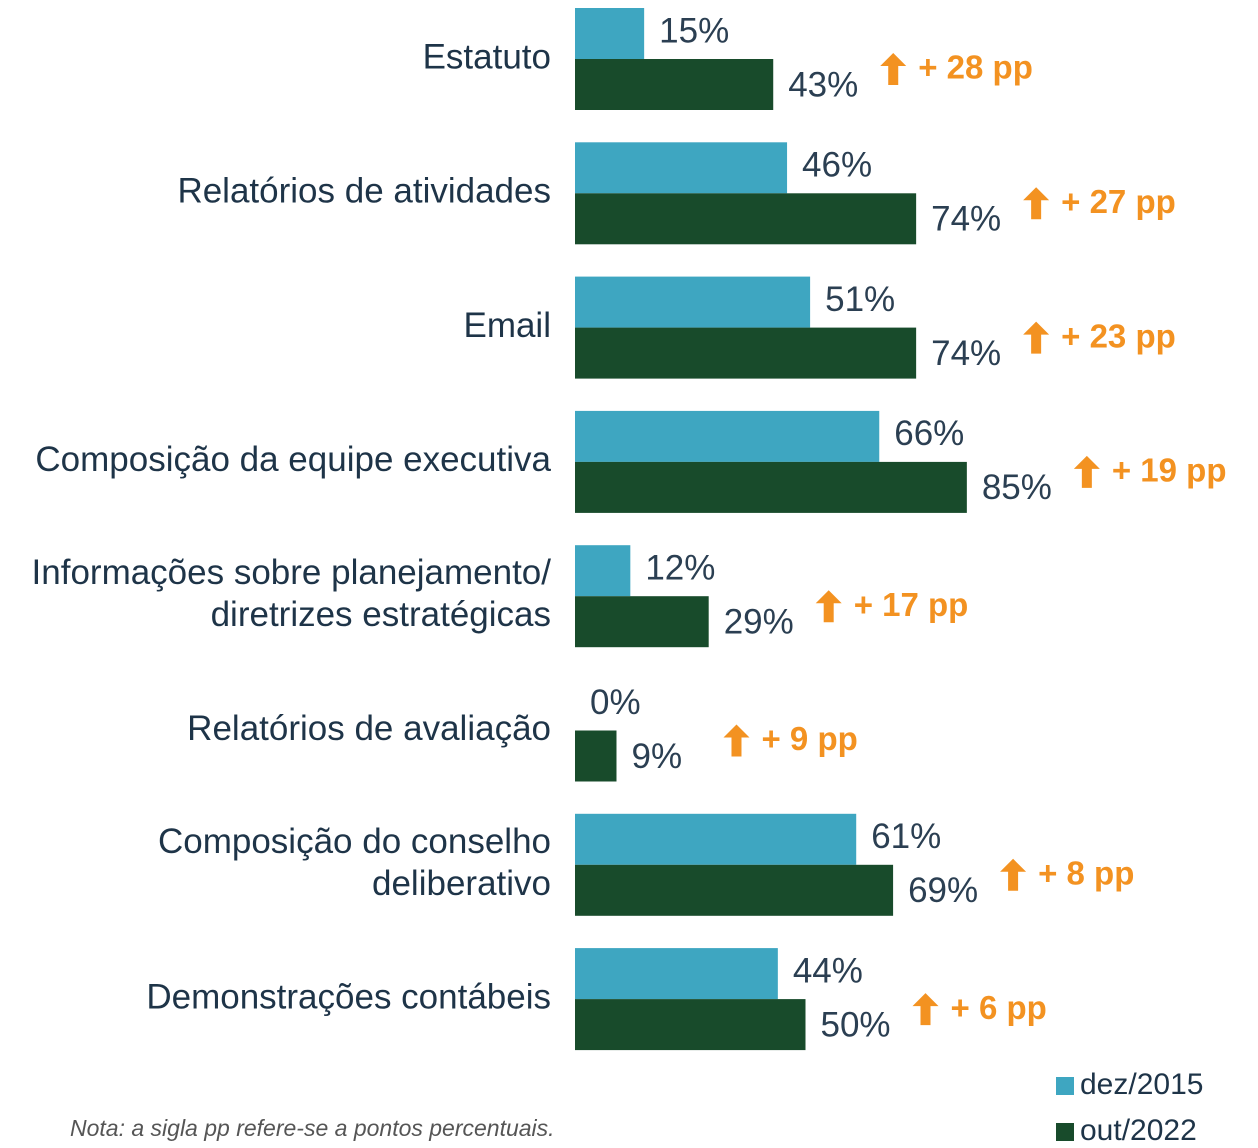 The image size is (1258, 1148). I want to click on value-label: 0%, so click(615, 702).